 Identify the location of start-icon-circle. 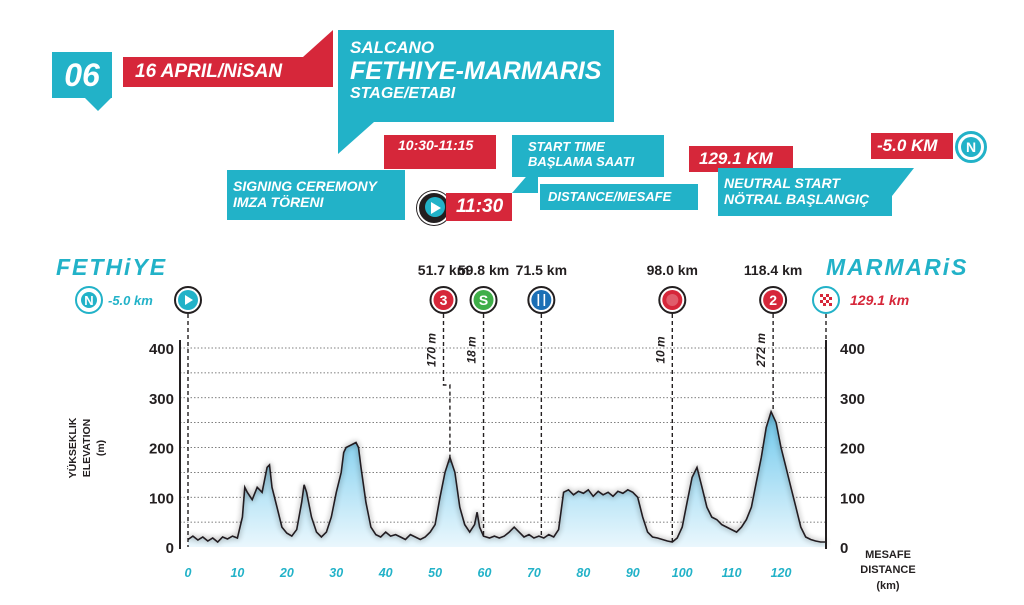
(434, 208).